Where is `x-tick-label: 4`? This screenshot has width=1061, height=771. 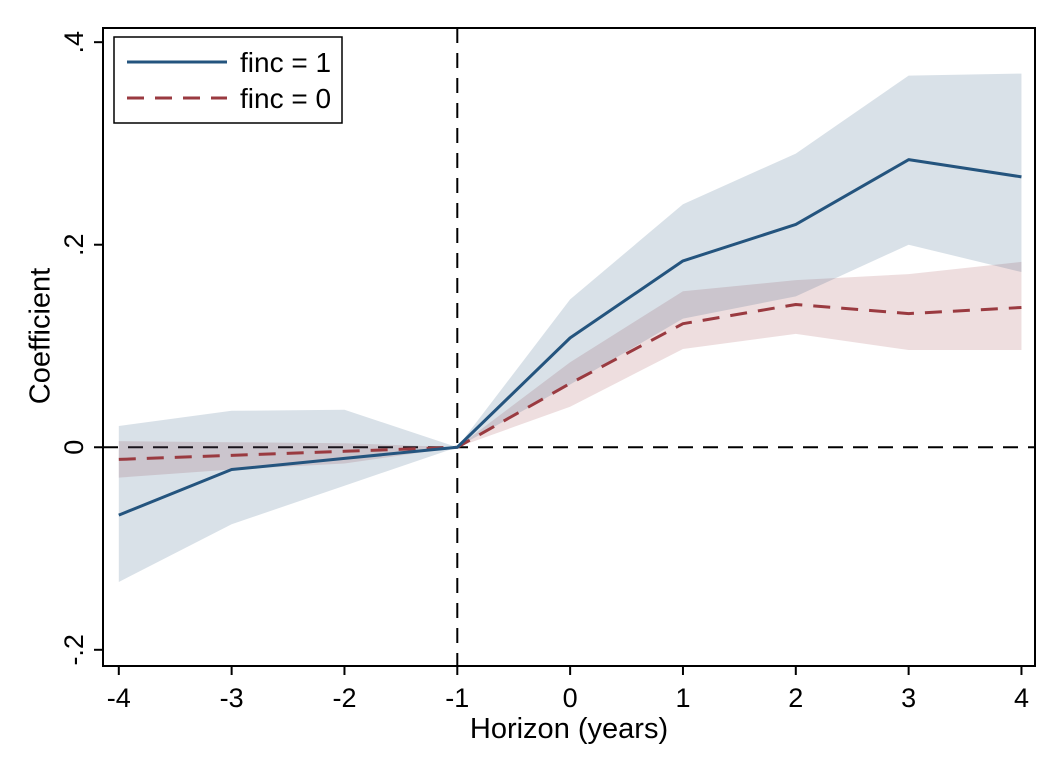 x-tick-label: 4 is located at coordinates (1021, 698).